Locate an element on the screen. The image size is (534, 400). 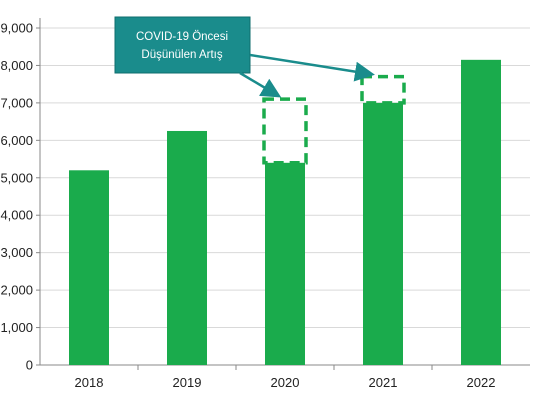
pre-covid-expected-boxes is located at coordinates (334, 119).